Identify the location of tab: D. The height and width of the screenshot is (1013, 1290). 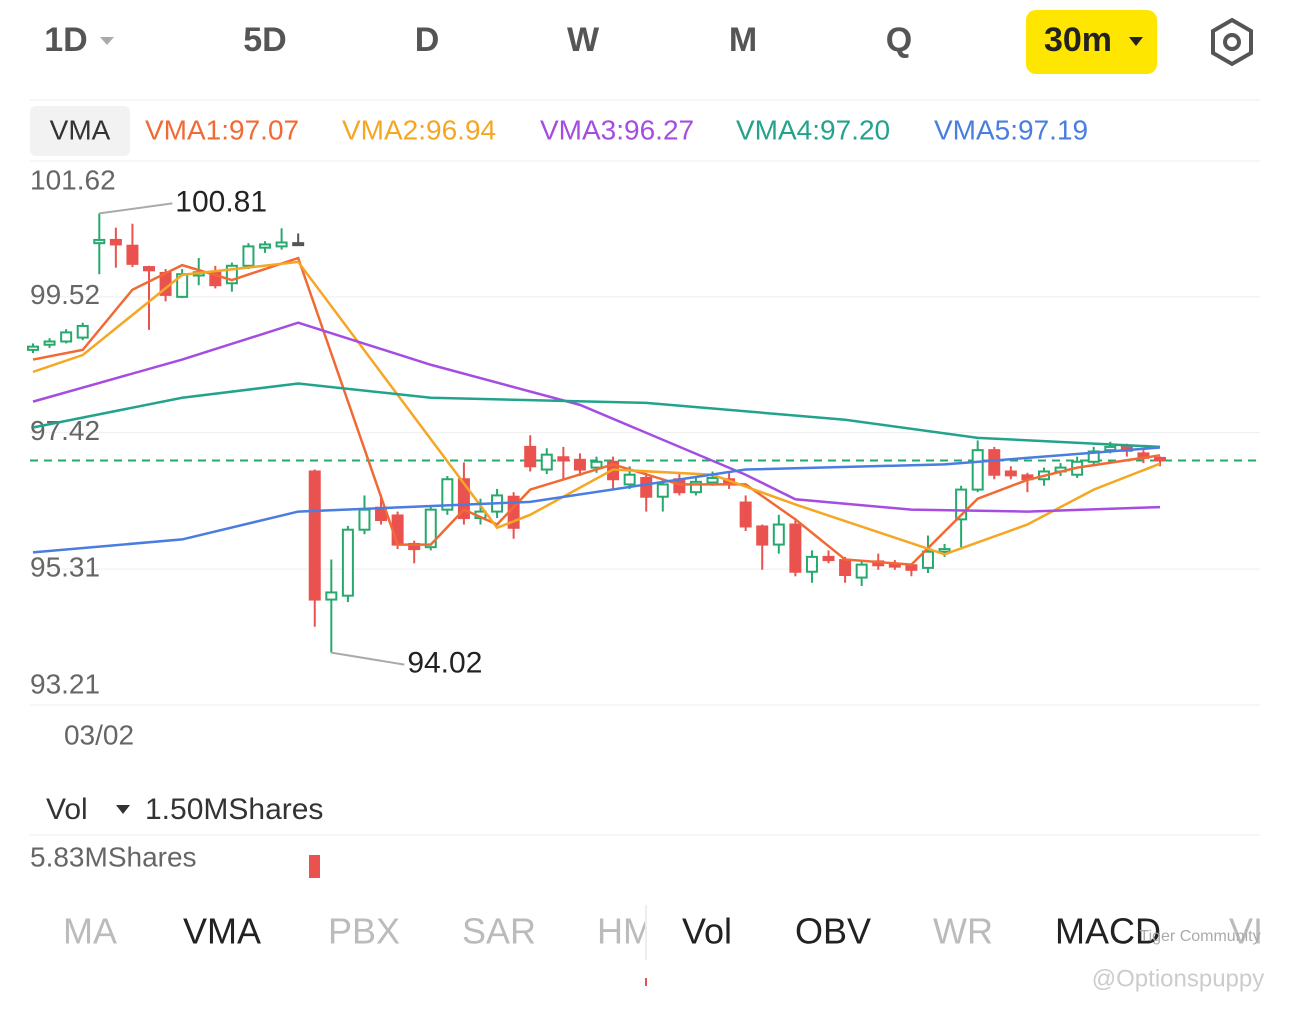
(427, 40).